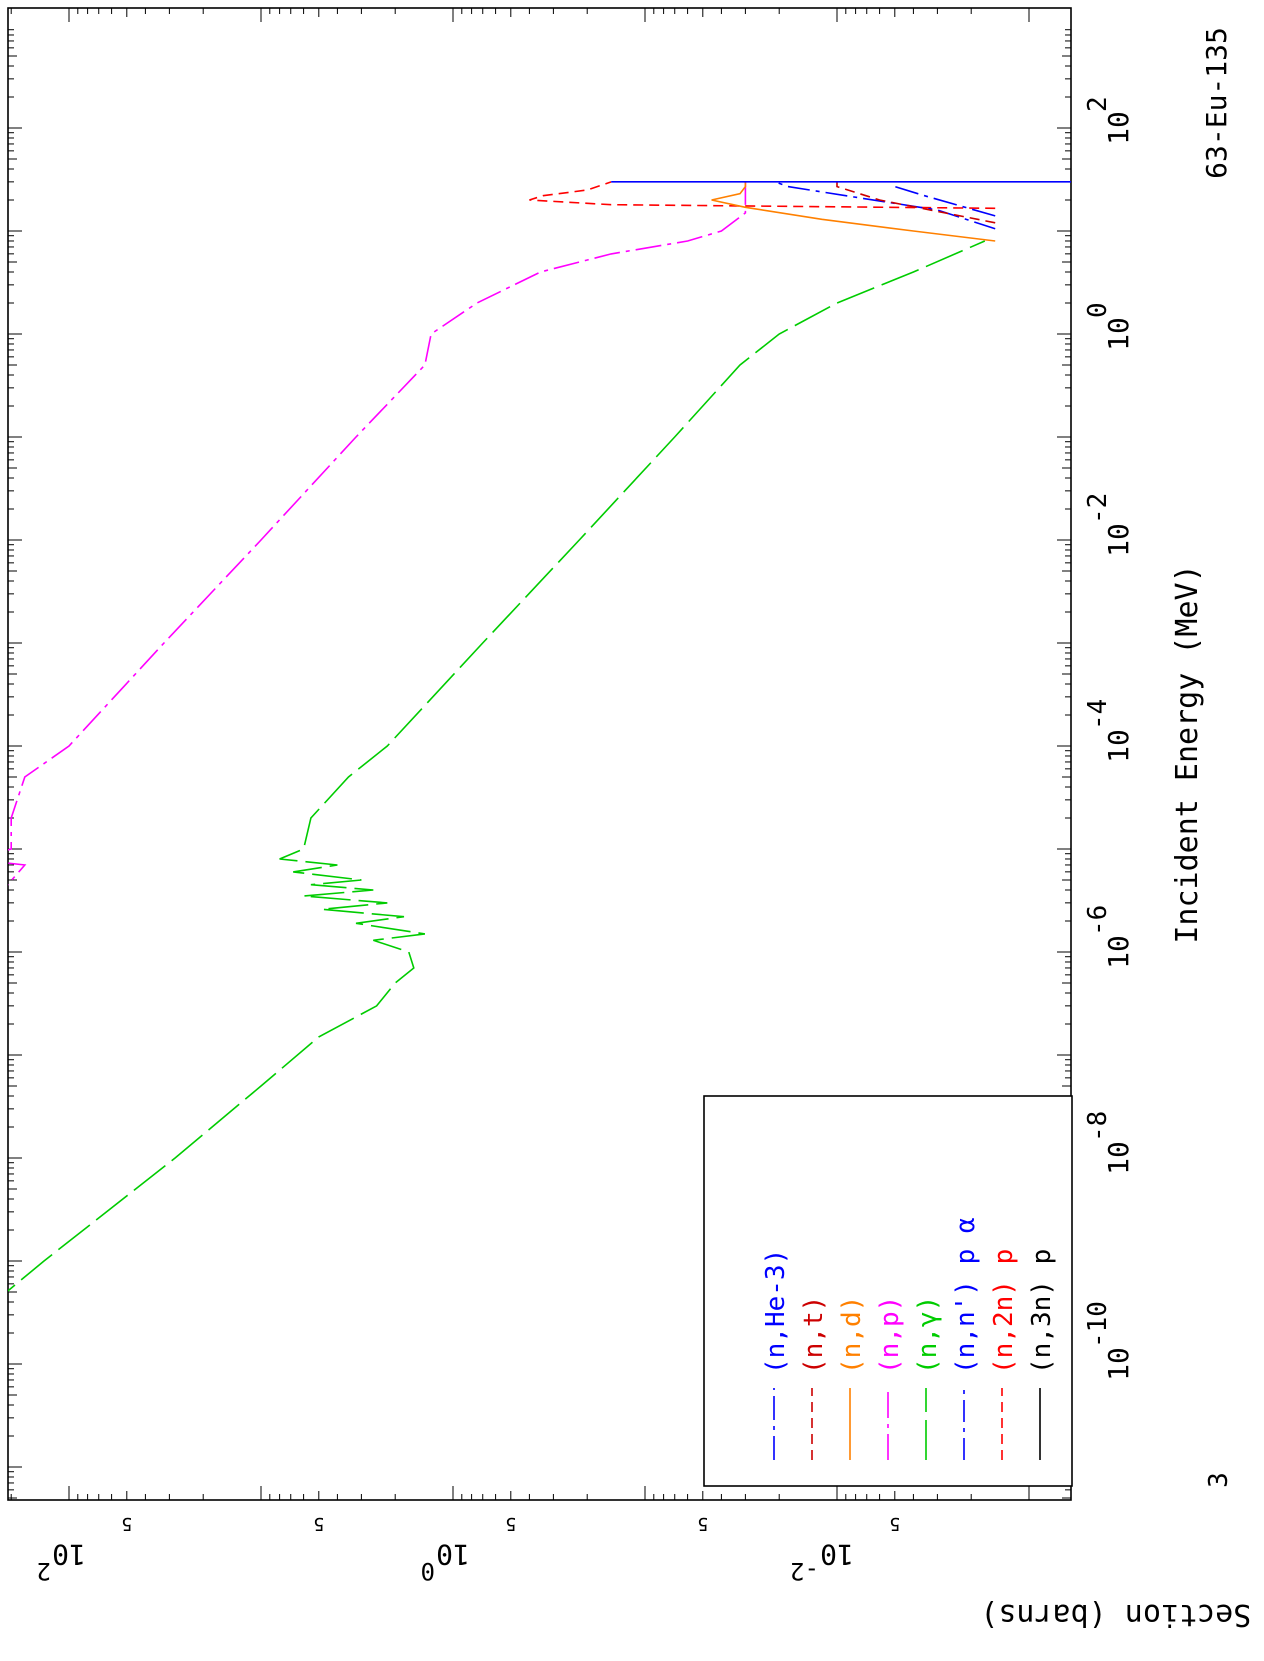 The image size is (1264, 1661). I want to click on legend-label: (n,t), so click(814, 1335).